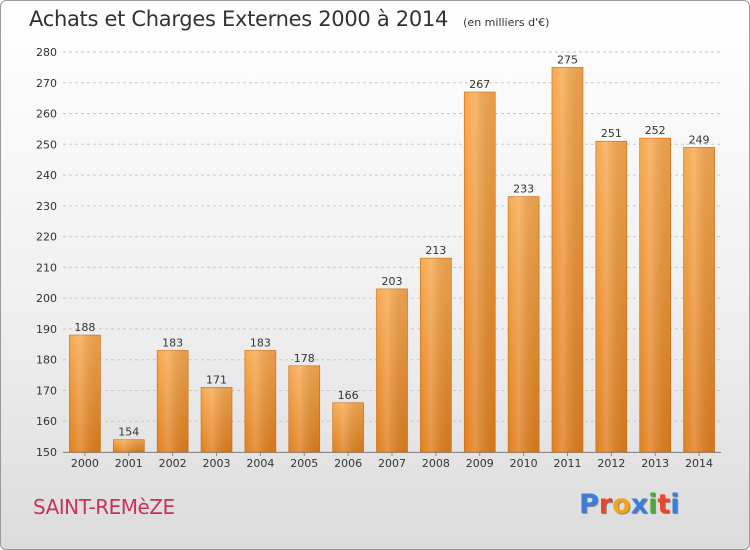 Image resolution: width=750 pixels, height=550 pixels. What do you see at coordinates (304, 463) in the screenshot?
I see `x-tick-label-2005: 2005` at bounding box center [304, 463].